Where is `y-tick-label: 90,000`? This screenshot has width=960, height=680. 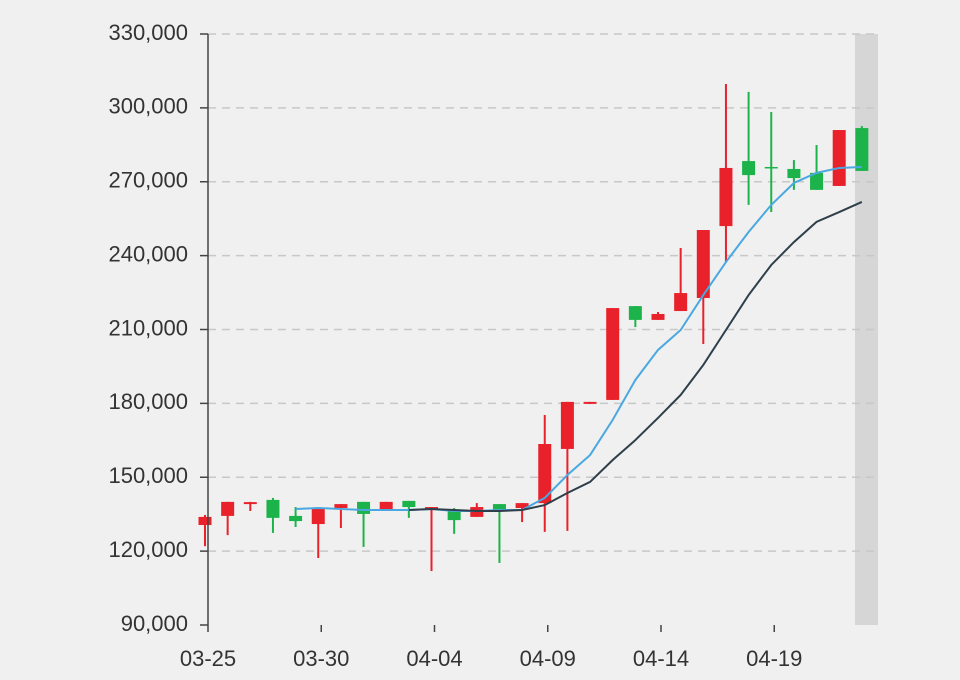
y-tick-label: 90,000 is located at coordinates (154, 623).